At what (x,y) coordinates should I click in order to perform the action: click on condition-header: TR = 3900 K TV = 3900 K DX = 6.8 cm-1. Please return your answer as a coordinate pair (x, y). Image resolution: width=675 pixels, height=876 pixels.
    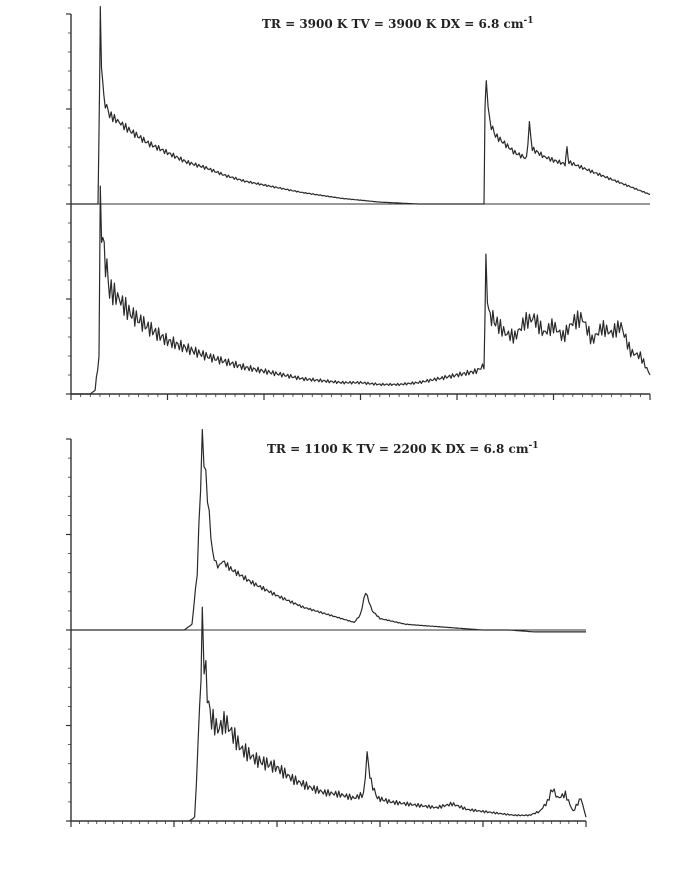
    Looking at the image, I should click on (398, 23).